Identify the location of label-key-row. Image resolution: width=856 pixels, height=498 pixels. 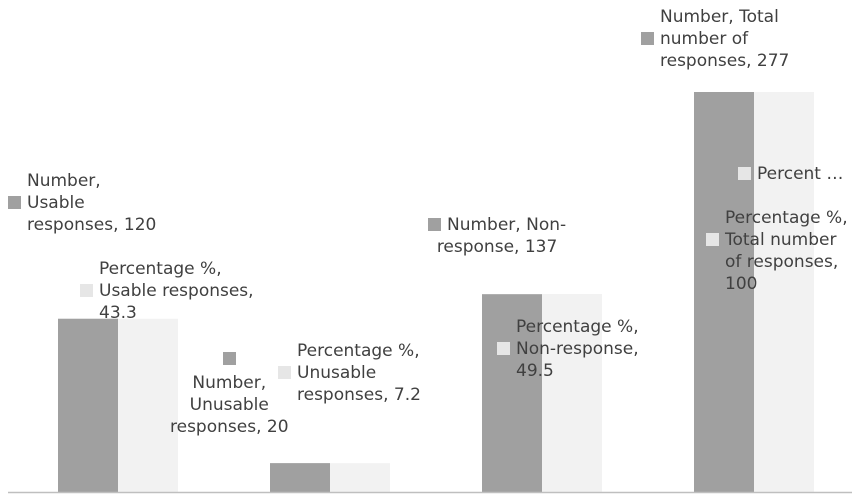
(229, 359).